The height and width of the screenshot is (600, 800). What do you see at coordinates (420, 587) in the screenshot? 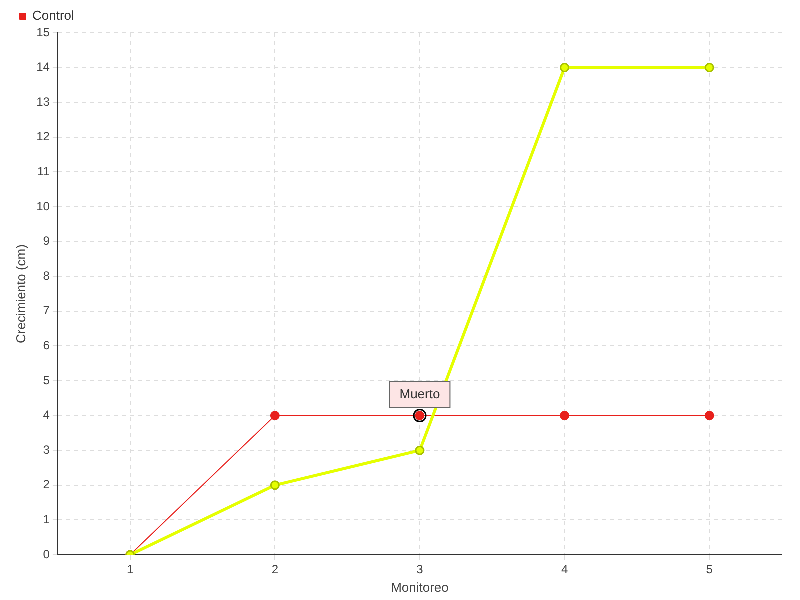
I see `x-axis-title: Monitoreo` at bounding box center [420, 587].